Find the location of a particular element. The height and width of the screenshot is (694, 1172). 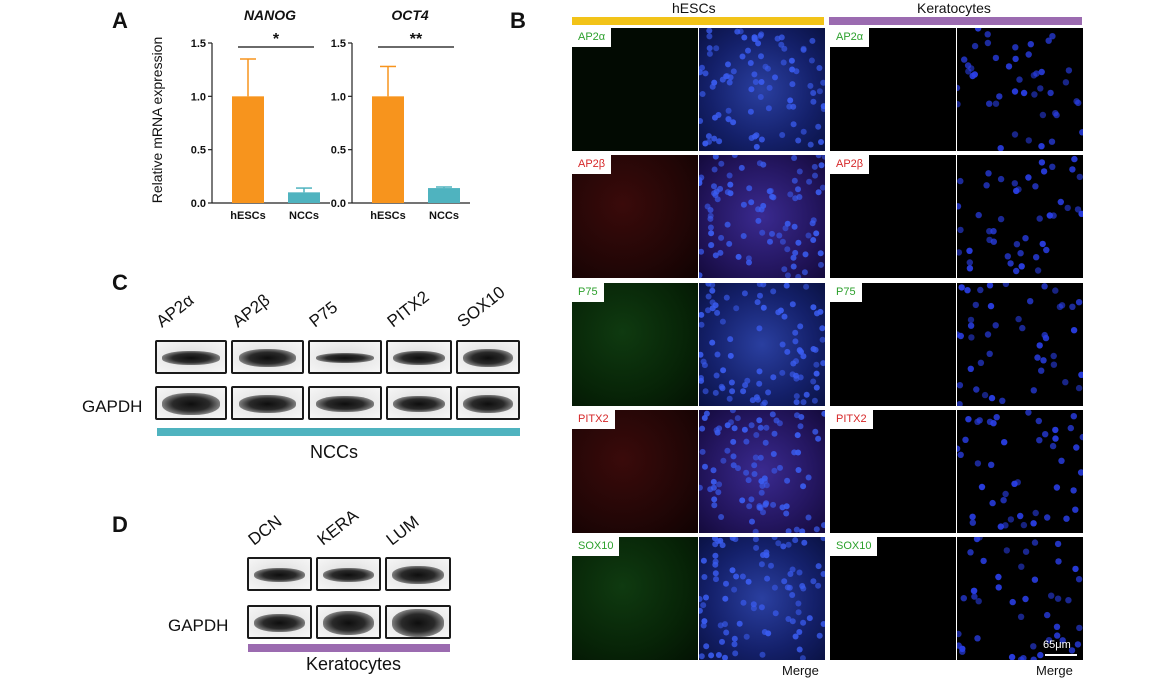

scale-bar is located at coordinates (1061, 655).